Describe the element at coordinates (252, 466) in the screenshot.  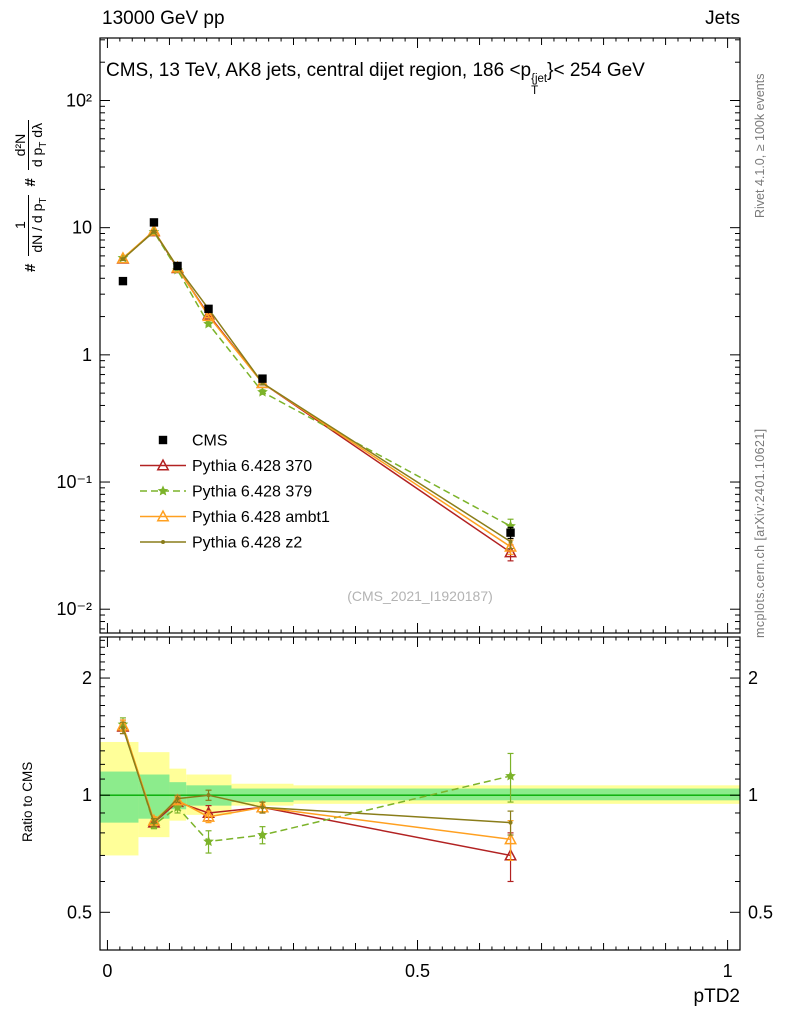
I see `svg-text: Pythia 6.428 370` at that location.